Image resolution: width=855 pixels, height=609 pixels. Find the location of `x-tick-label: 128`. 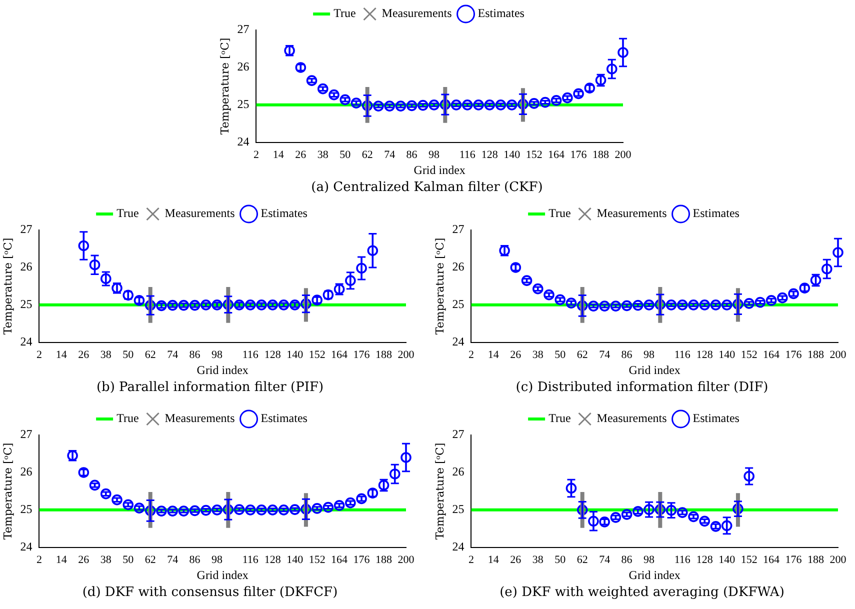

x-tick-label: 128 is located at coordinates (273, 560).